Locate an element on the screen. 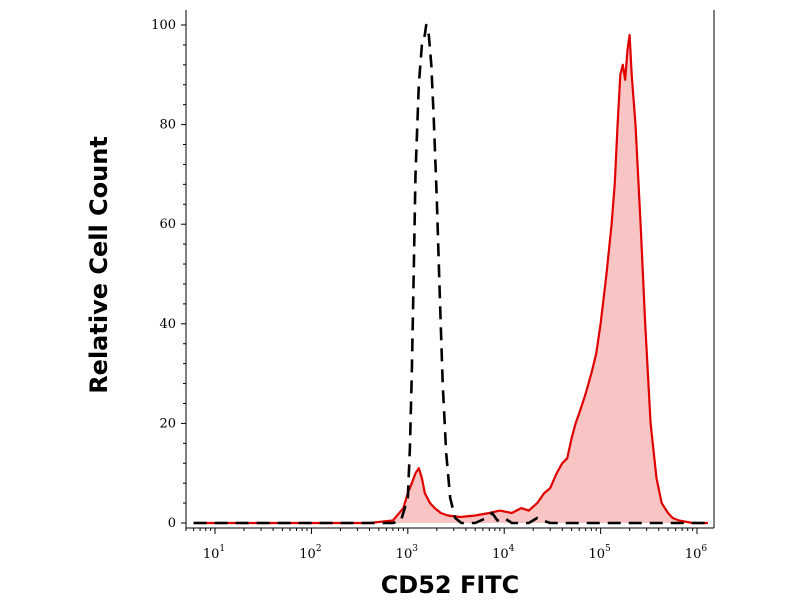 The image size is (800, 600). y-tick-label: 40 is located at coordinates (167, 324).